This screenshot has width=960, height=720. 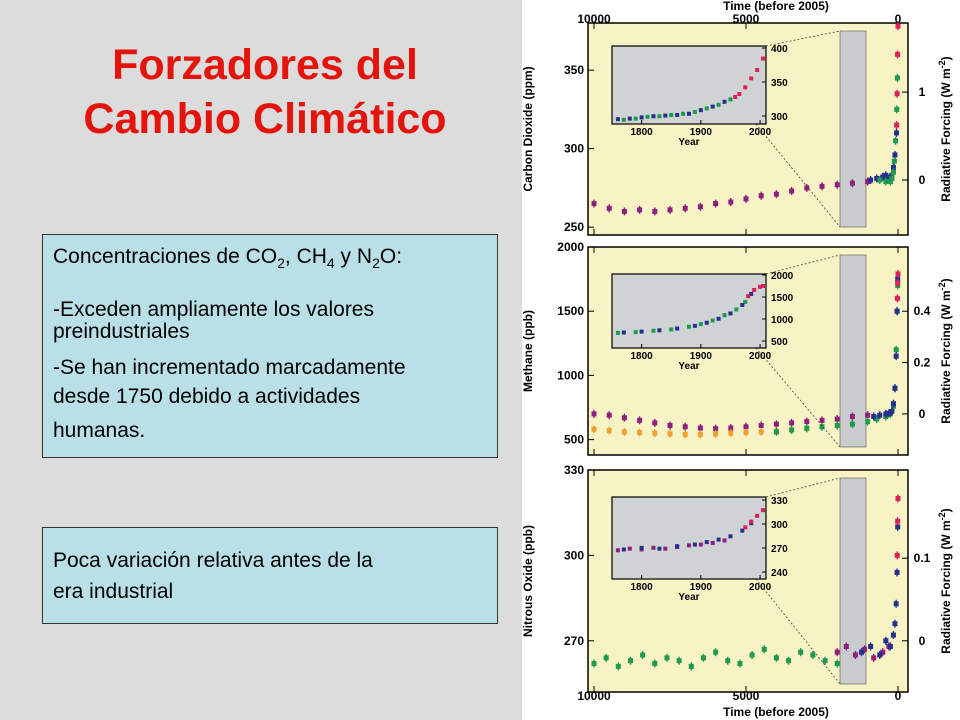 What do you see at coordinates (779, 83) in the screenshot?
I see `inset-y-tick-label: 350` at bounding box center [779, 83].